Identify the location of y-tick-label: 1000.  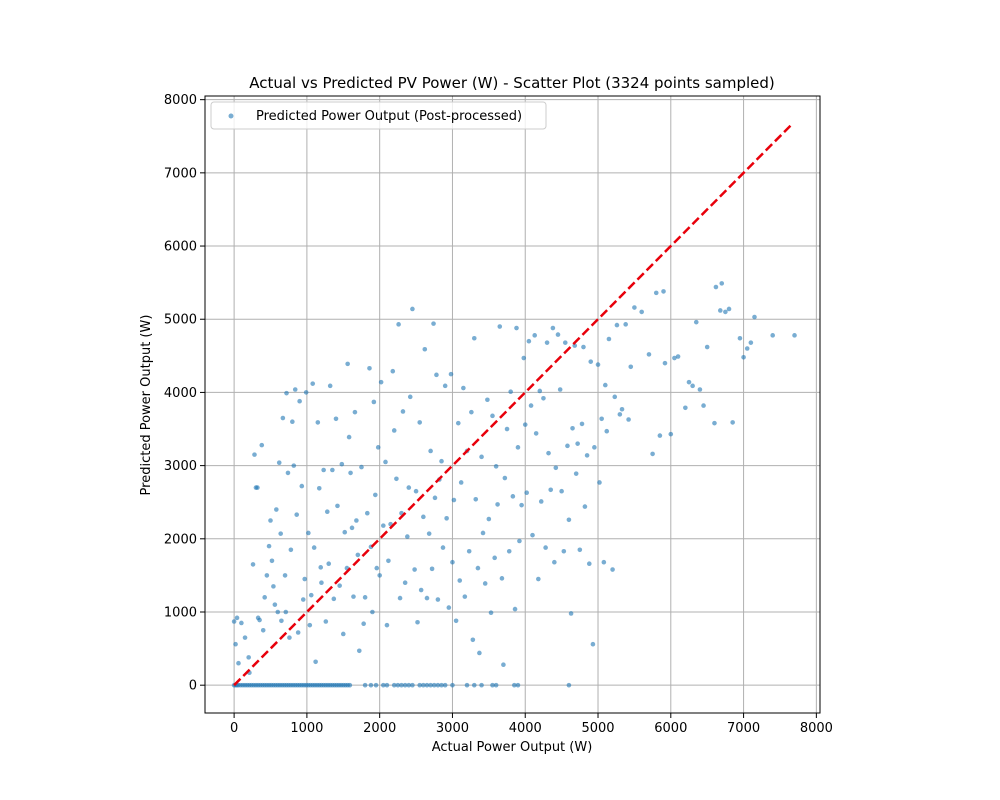
(180, 612).